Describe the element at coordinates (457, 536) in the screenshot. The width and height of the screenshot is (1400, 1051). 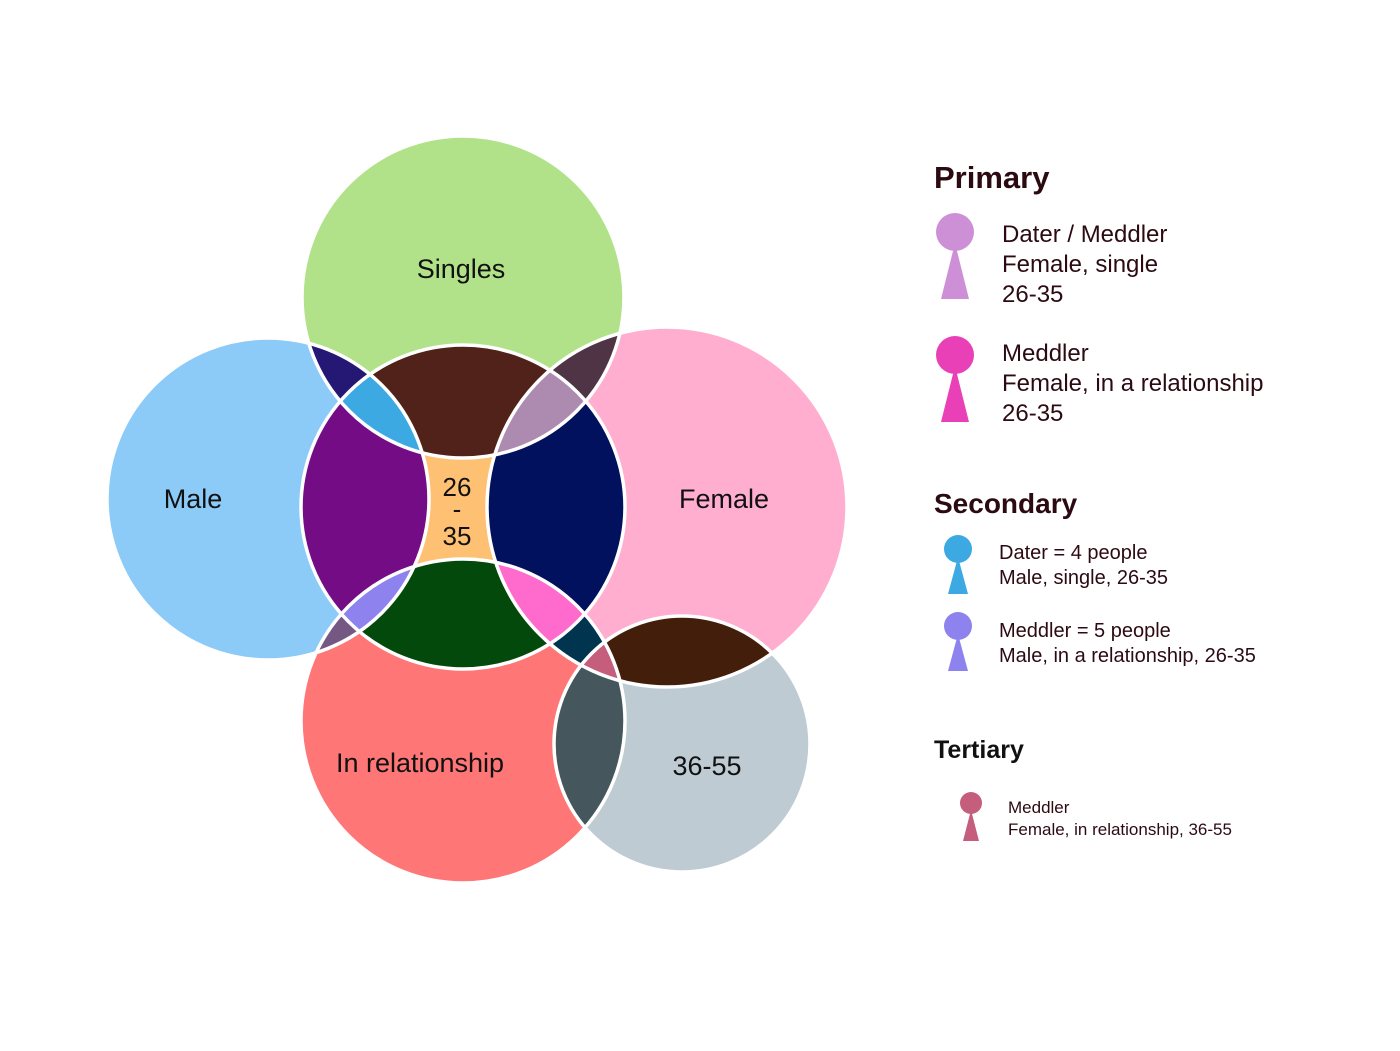
I see `age-26-35-label-bottom: 35` at that location.